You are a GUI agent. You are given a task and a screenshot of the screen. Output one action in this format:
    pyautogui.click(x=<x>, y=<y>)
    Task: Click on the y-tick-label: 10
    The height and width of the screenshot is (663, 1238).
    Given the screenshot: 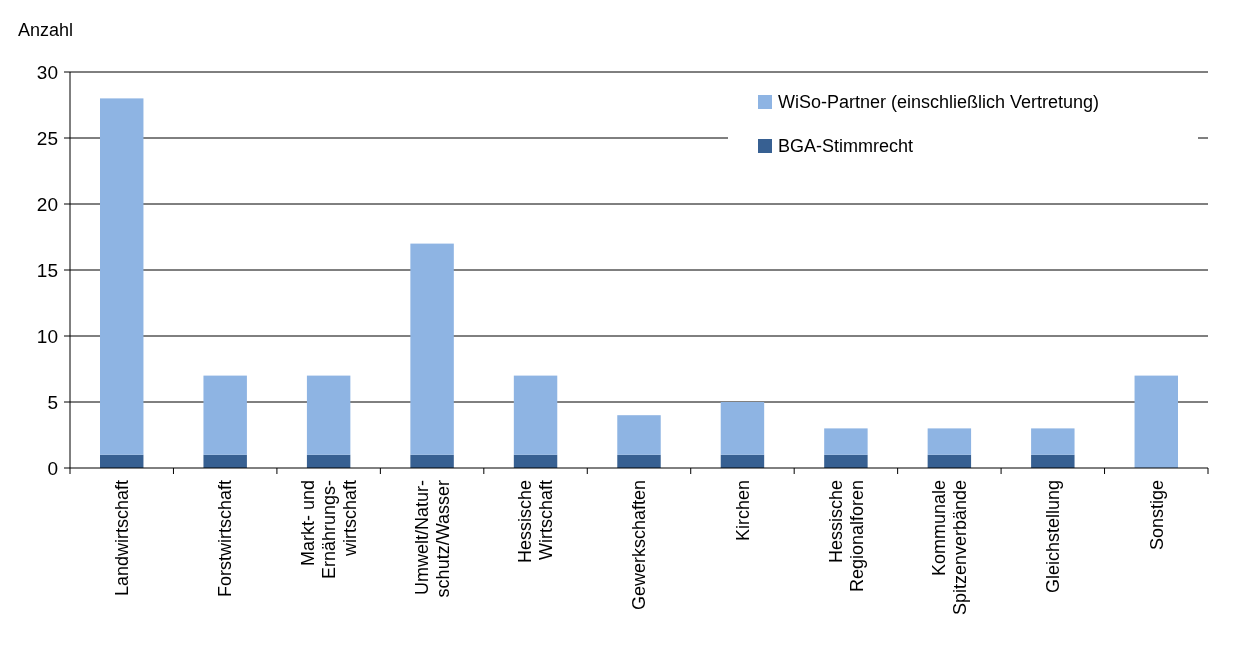 What is the action you would take?
    pyautogui.click(x=47, y=336)
    